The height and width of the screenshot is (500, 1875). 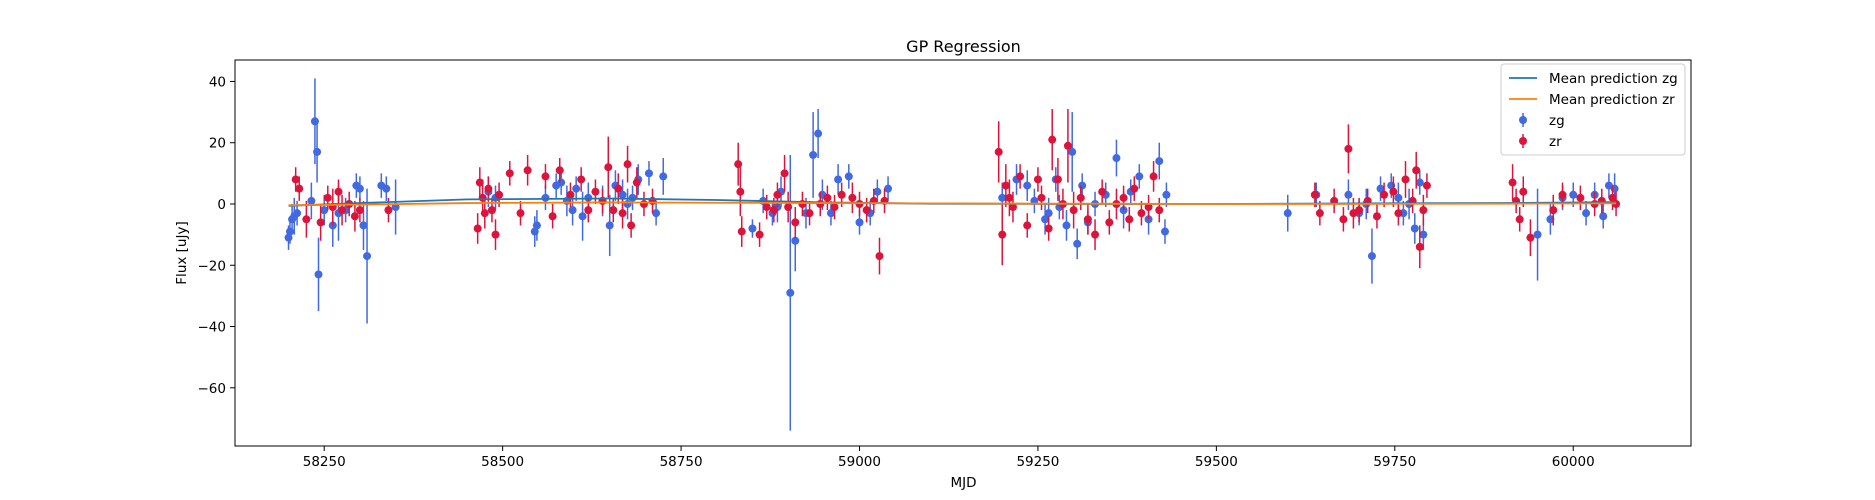 What do you see at coordinates (1037, 462) in the screenshot?
I see `x-tick-label-4: 59250` at bounding box center [1037, 462].